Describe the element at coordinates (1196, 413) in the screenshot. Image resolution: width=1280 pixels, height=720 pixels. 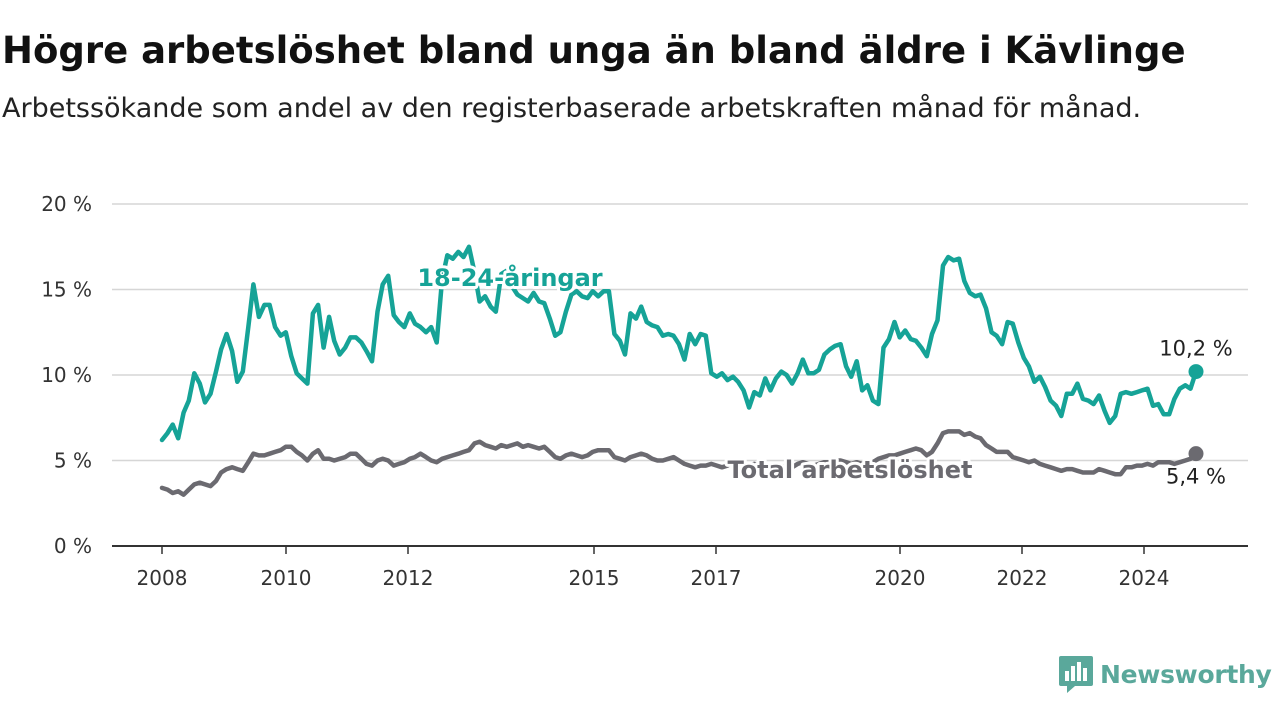
I see `end-markers` at that location.